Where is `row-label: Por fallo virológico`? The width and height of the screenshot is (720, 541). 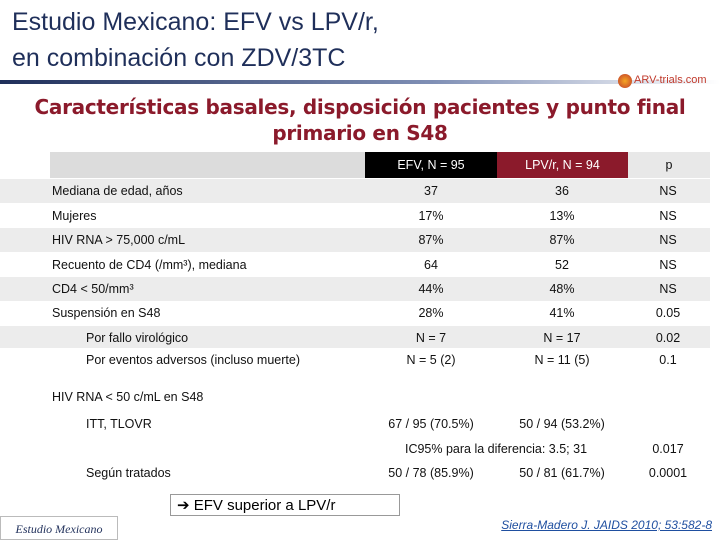 row-label: Por fallo virológico is located at coordinates (137, 338).